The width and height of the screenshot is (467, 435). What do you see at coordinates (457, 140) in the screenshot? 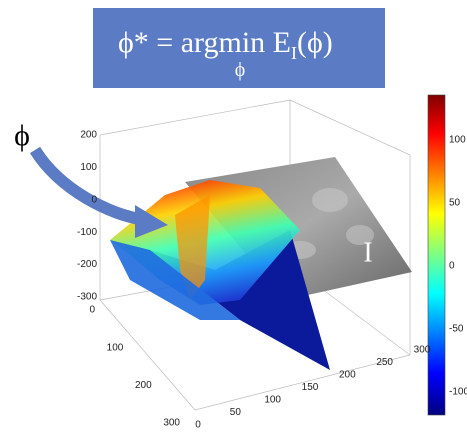
I see `colorbar-tick-label: 100` at bounding box center [457, 140].